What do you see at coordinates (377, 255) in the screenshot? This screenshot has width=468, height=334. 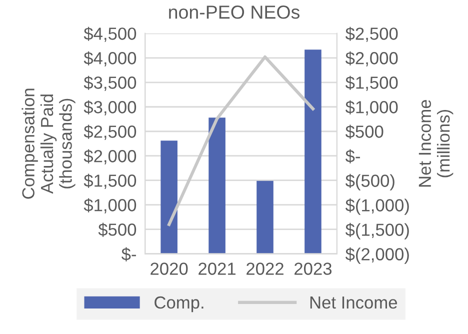 I see `y2-tick-label: $(2,000)` at bounding box center [377, 255].